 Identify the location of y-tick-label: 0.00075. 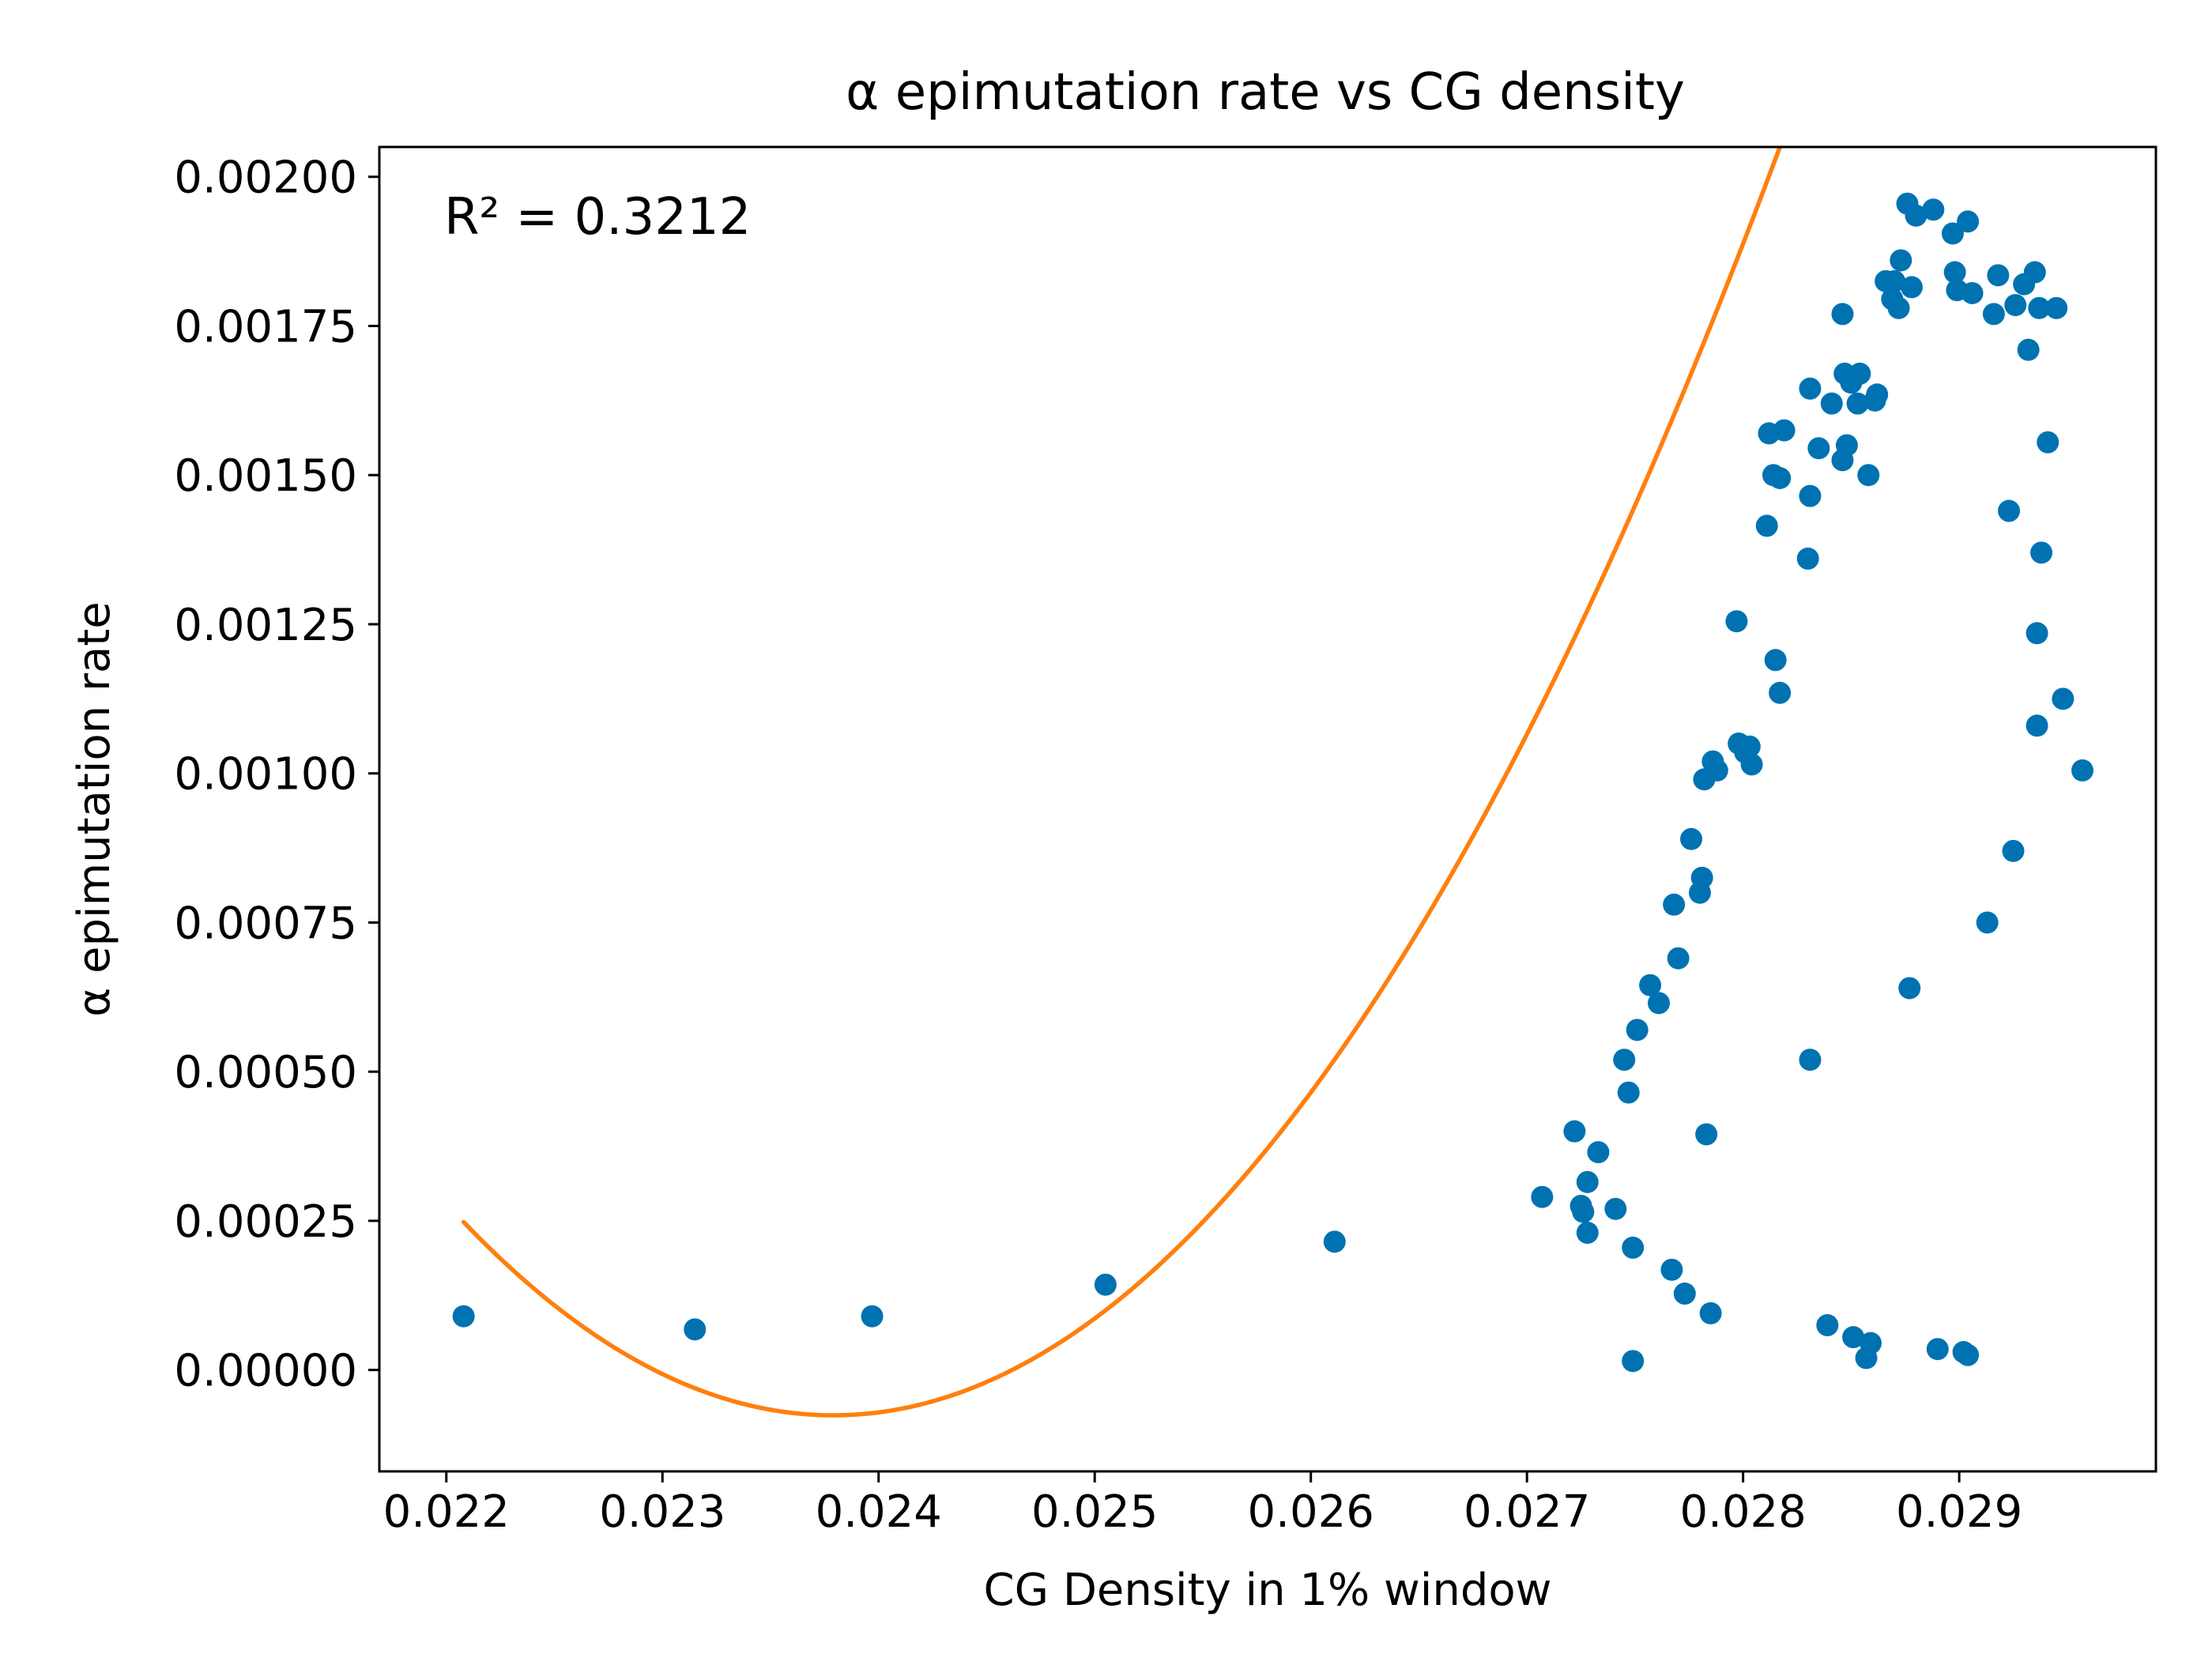
(265, 923).